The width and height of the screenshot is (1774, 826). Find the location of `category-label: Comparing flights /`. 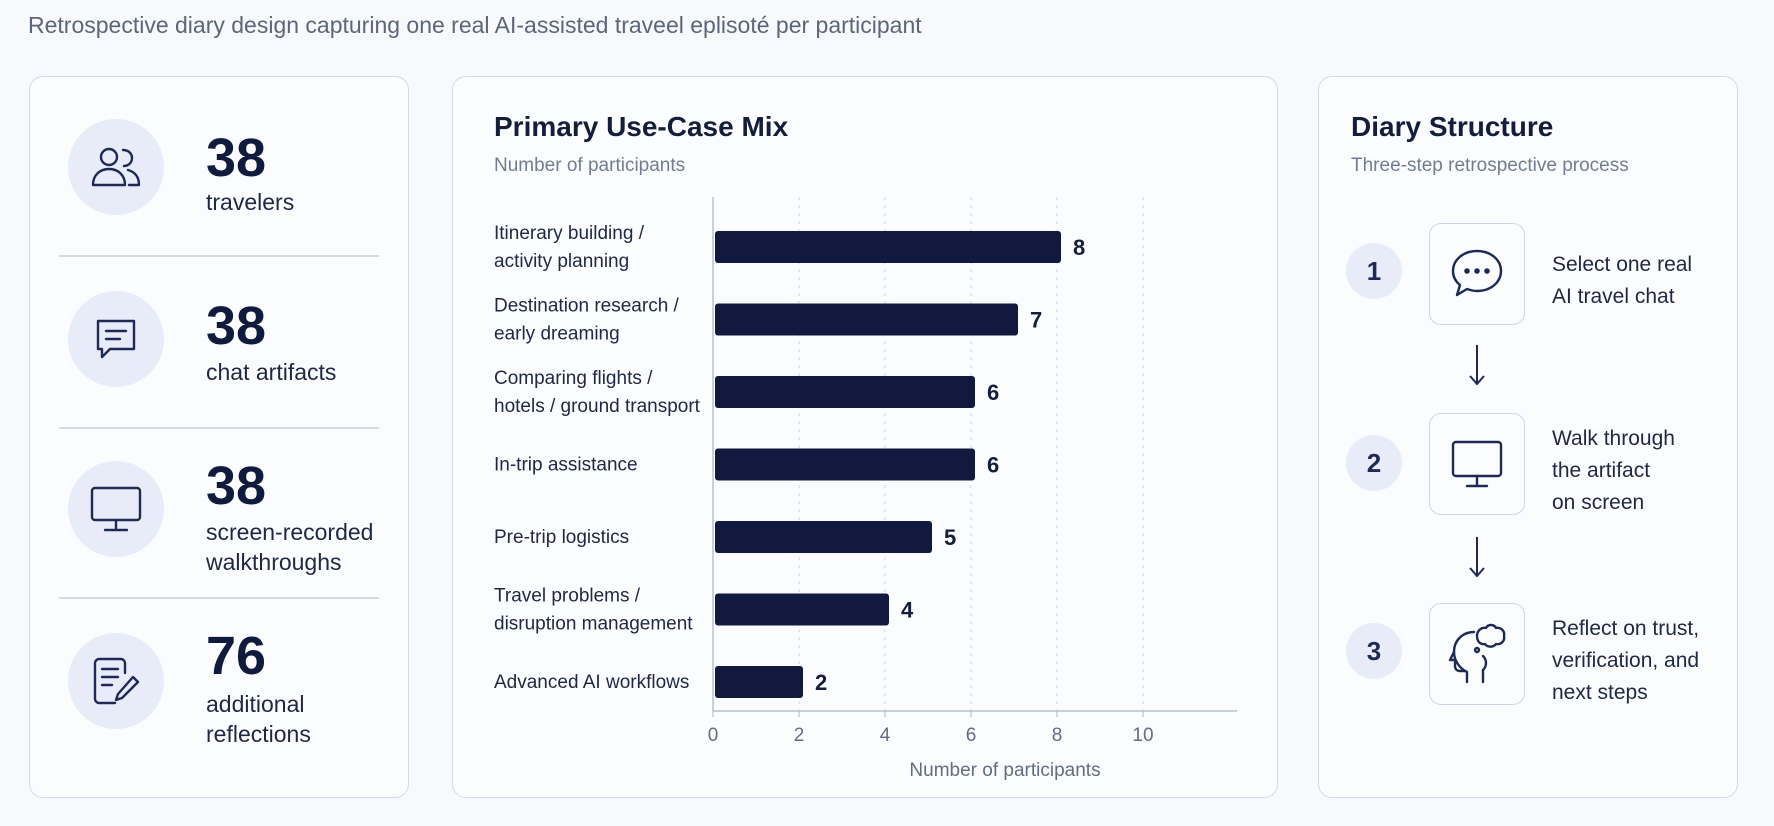

category-label: Comparing flights / is located at coordinates (573, 378).